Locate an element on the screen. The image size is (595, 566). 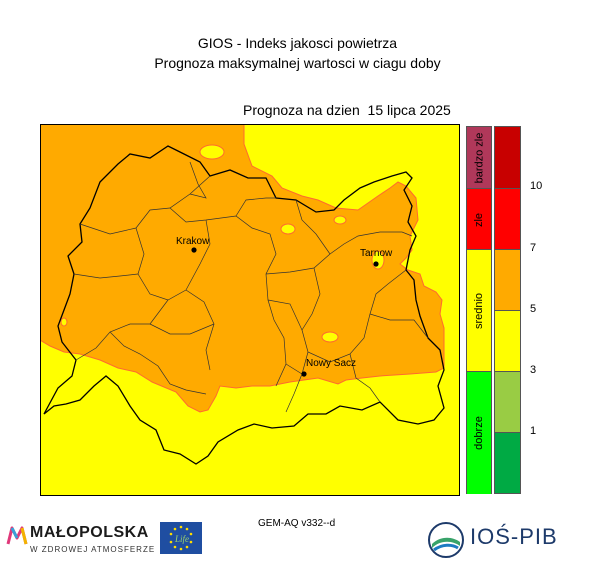
scale-tick: 5 is located at coordinates (533, 309).